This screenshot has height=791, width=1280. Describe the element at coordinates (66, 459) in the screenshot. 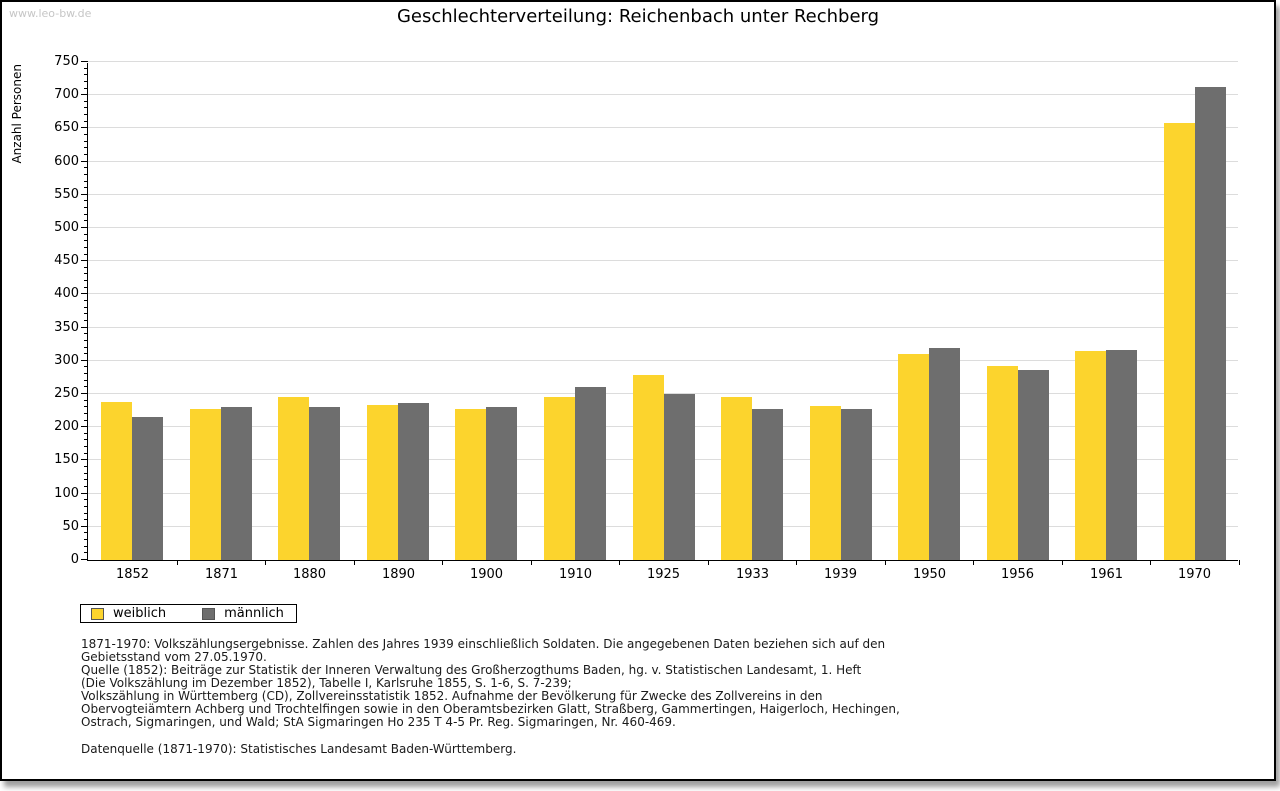

I see `y-tick-label-150: 150` at that location.